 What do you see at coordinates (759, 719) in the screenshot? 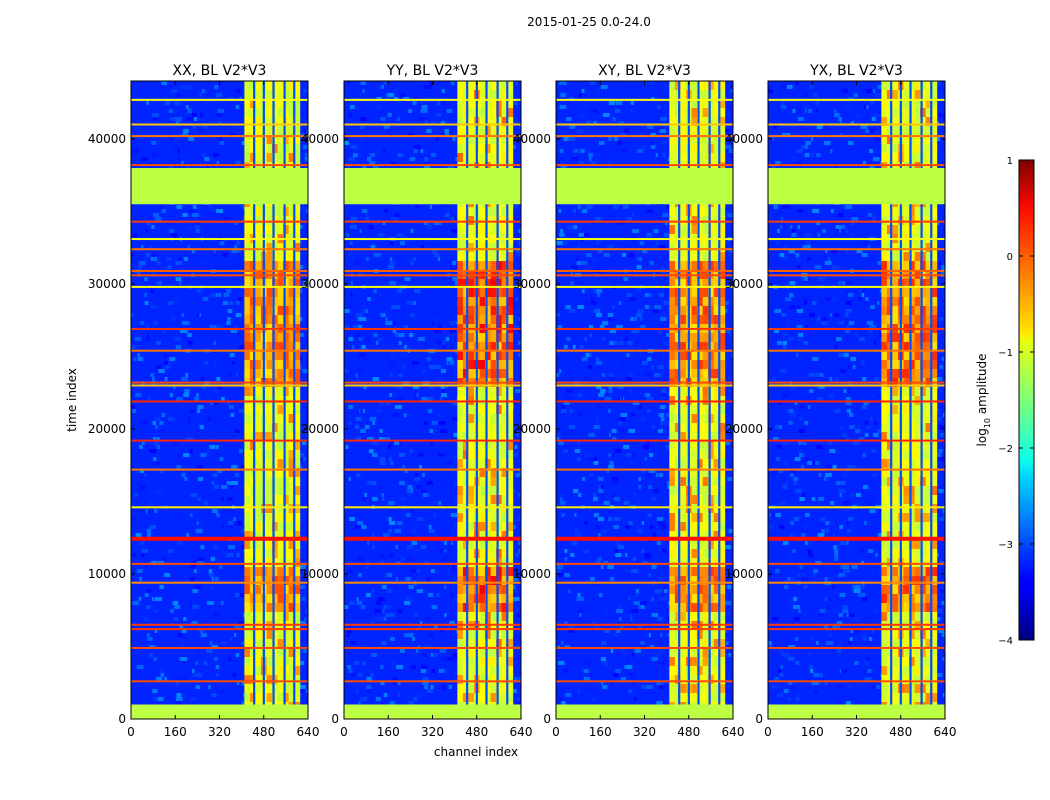
I see `y-tick-label: 0` at bounding box center [759, 719].